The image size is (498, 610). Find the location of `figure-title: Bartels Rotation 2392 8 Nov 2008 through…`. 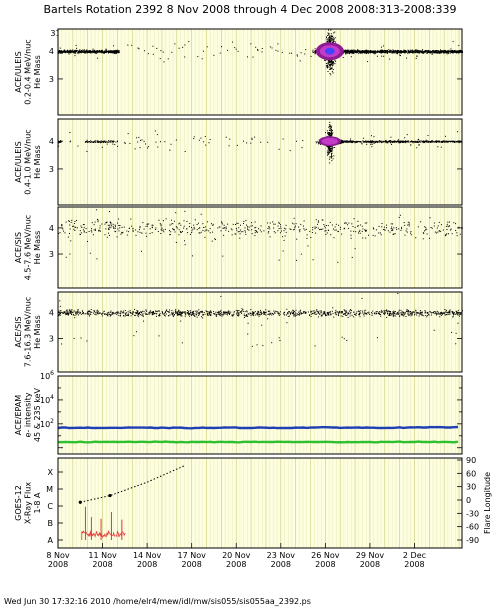

figure-title: Bartels Rotation 2392 8 Nov 2008 through… is located at coordinates (250, 9).